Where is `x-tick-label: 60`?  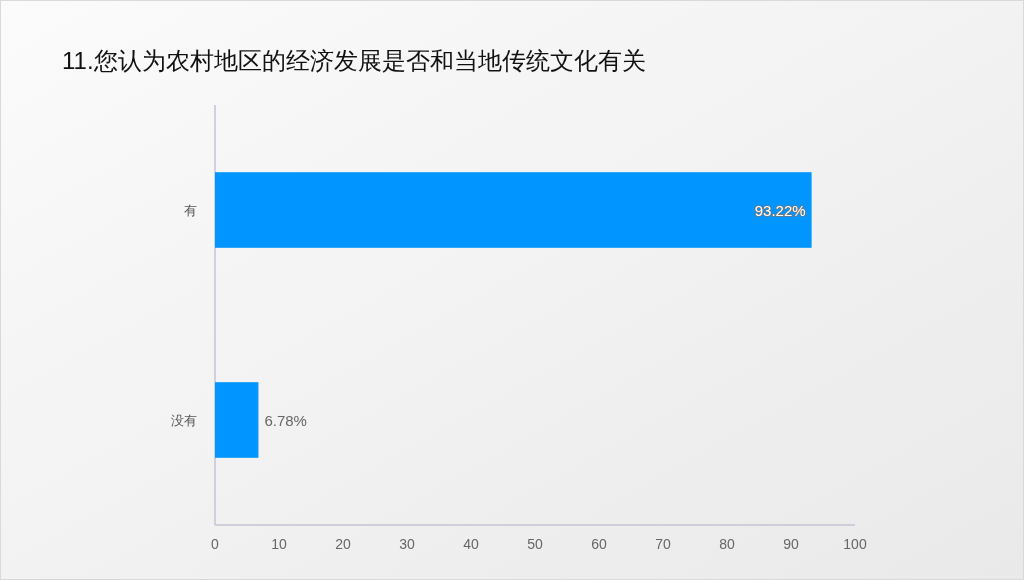
x-tick-label: 60 is located at coordinates (599, 544).